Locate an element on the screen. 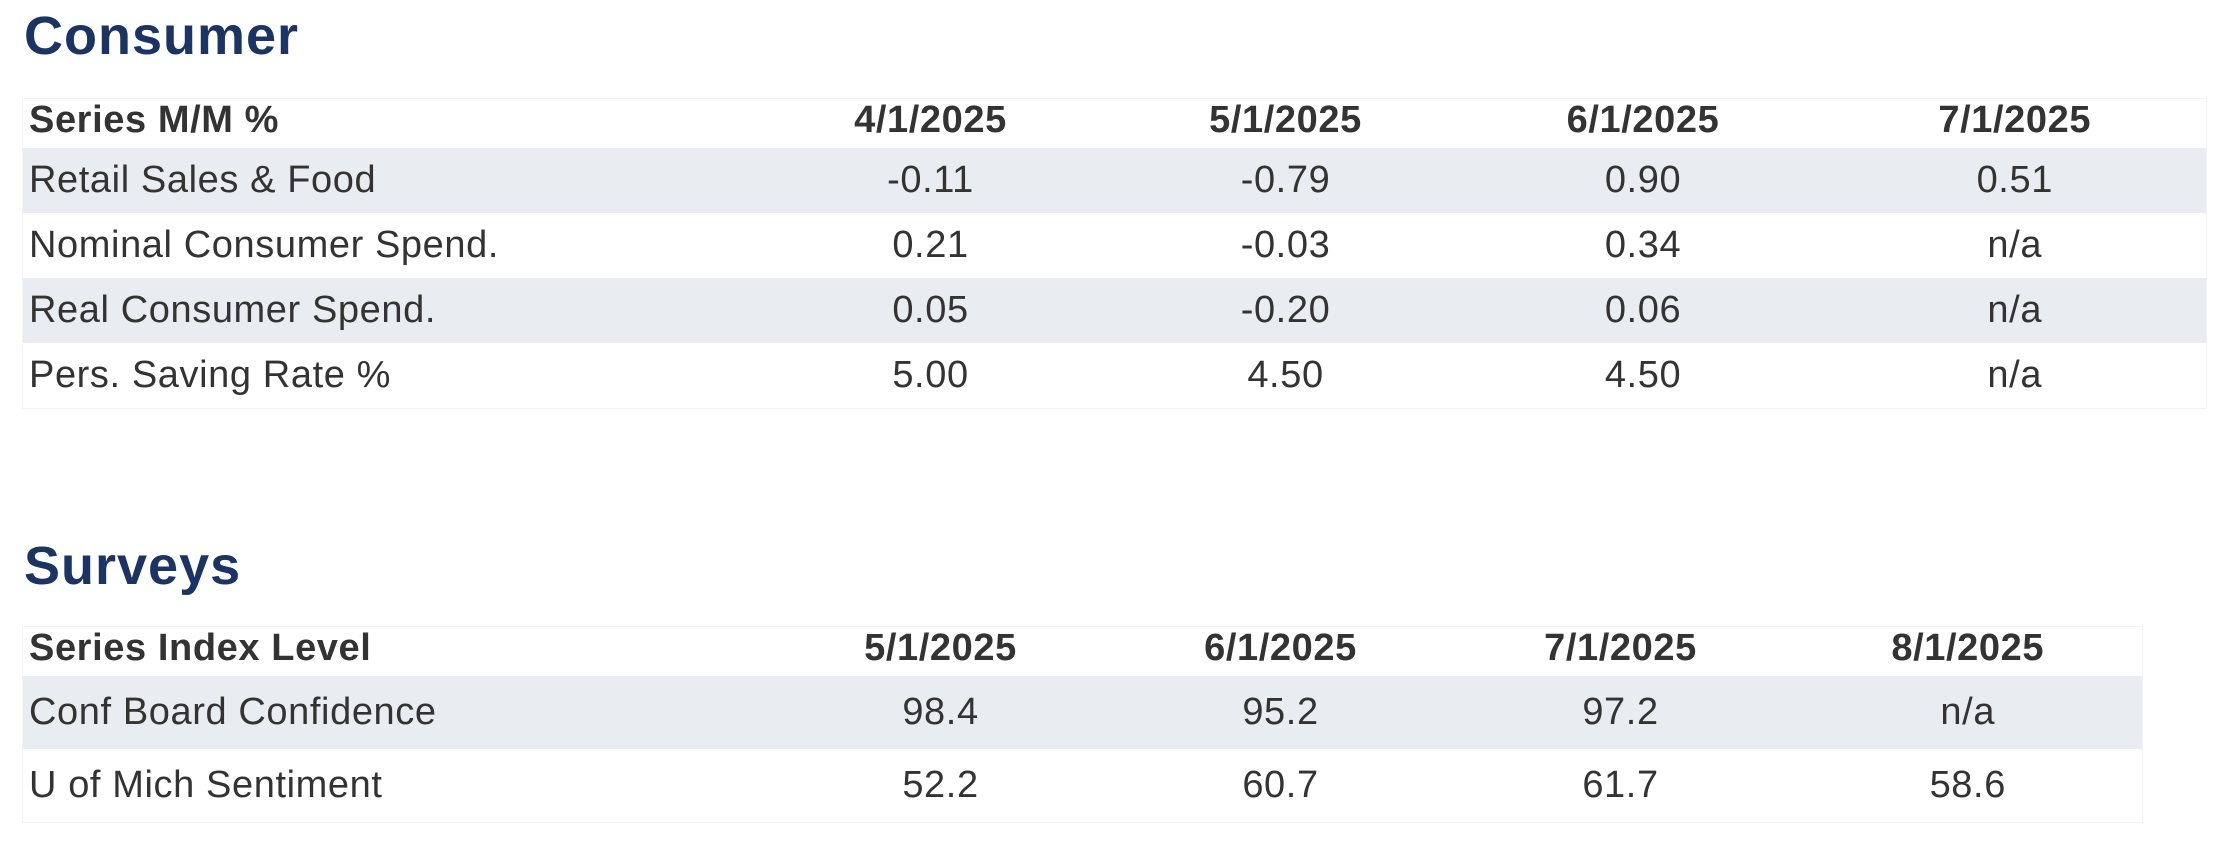 The height and width of the screenshot is (844, 2216). table-cell: 0.34 is located at coordinates (1640, 245).